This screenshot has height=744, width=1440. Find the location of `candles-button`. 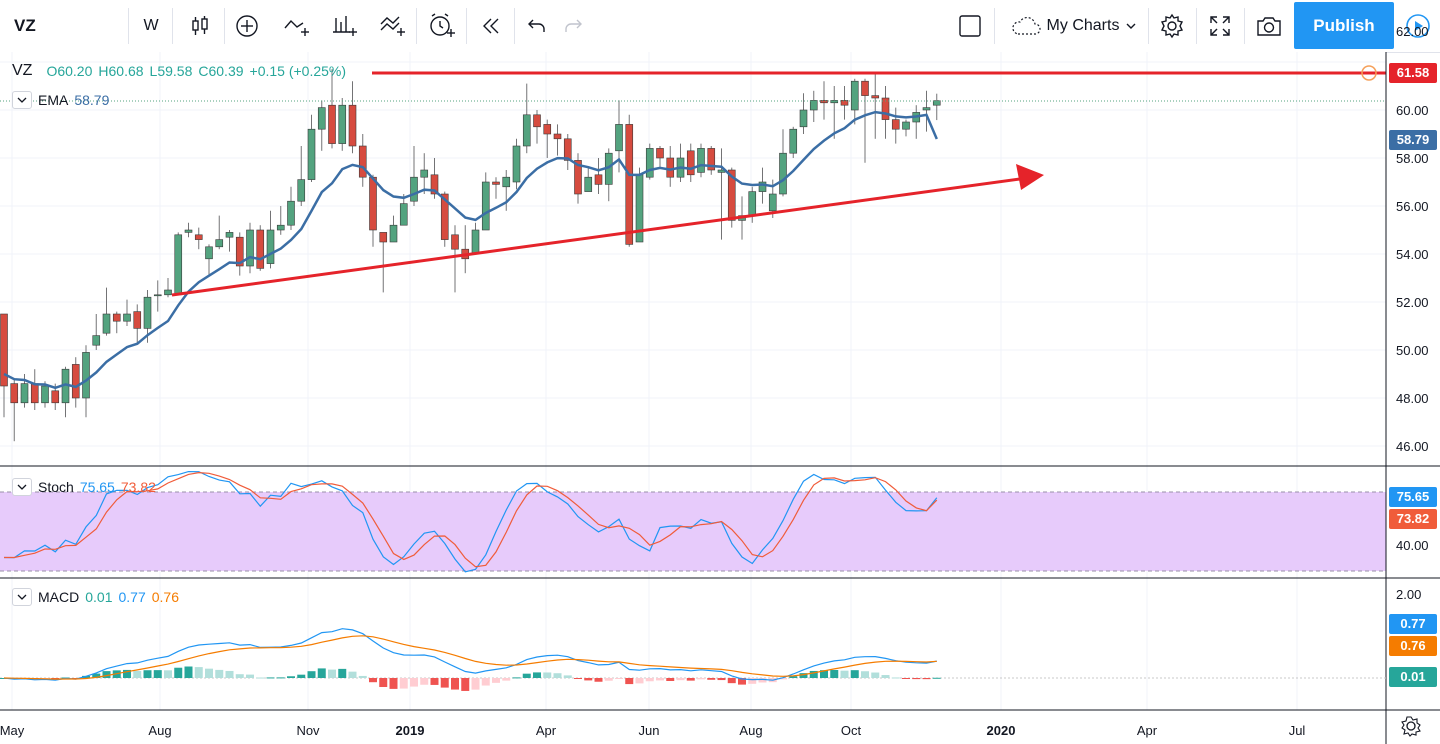

candles-button is located at coordinates (200, 26).